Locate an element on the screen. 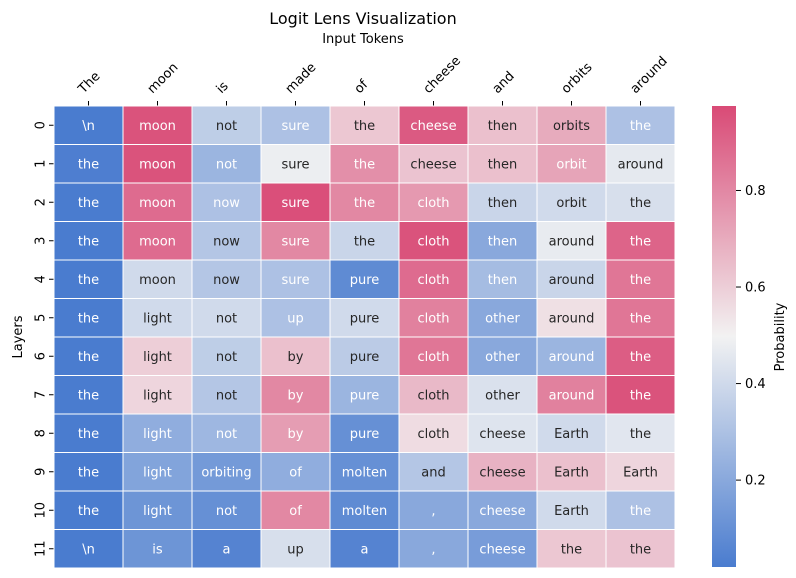  cell-label: sure is located at coordinates (295, 241).